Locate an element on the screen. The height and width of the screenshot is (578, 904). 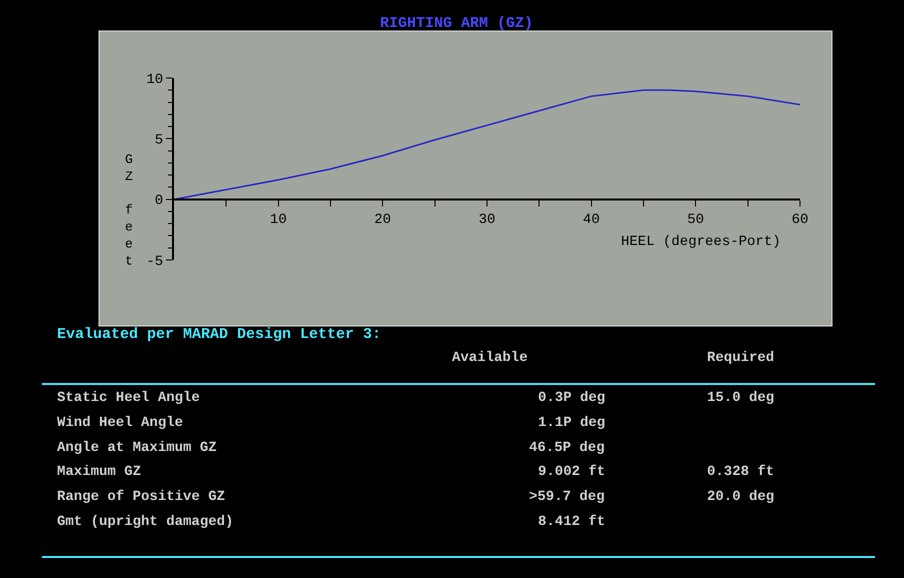
text: Gmt (upright damaged) 8.412 ft is located at coordinates (331, 522).